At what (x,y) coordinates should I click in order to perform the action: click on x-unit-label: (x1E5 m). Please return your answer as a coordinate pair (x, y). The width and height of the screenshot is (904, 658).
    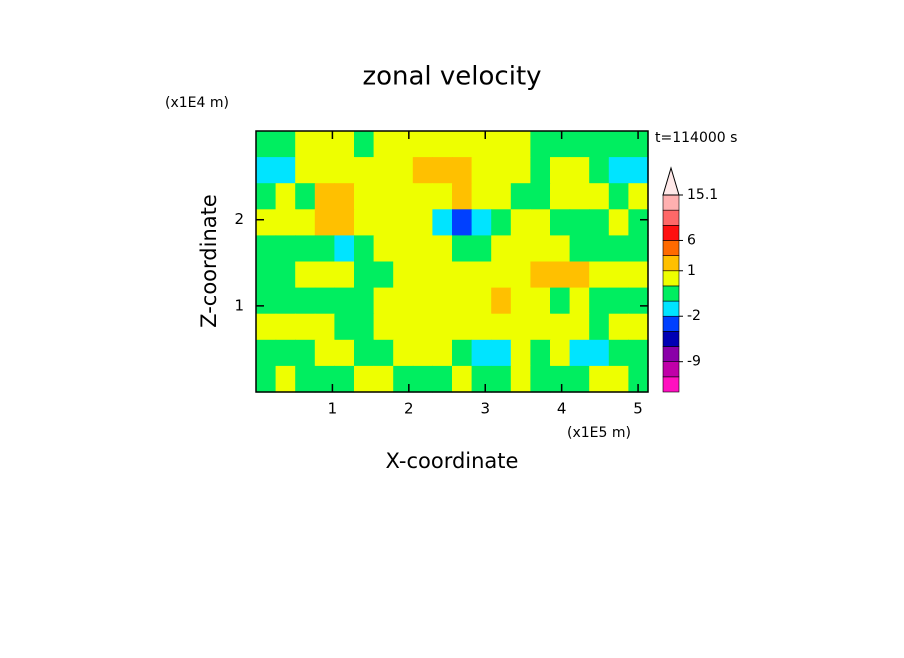
    Looking at the image, I should click on (599, 433).